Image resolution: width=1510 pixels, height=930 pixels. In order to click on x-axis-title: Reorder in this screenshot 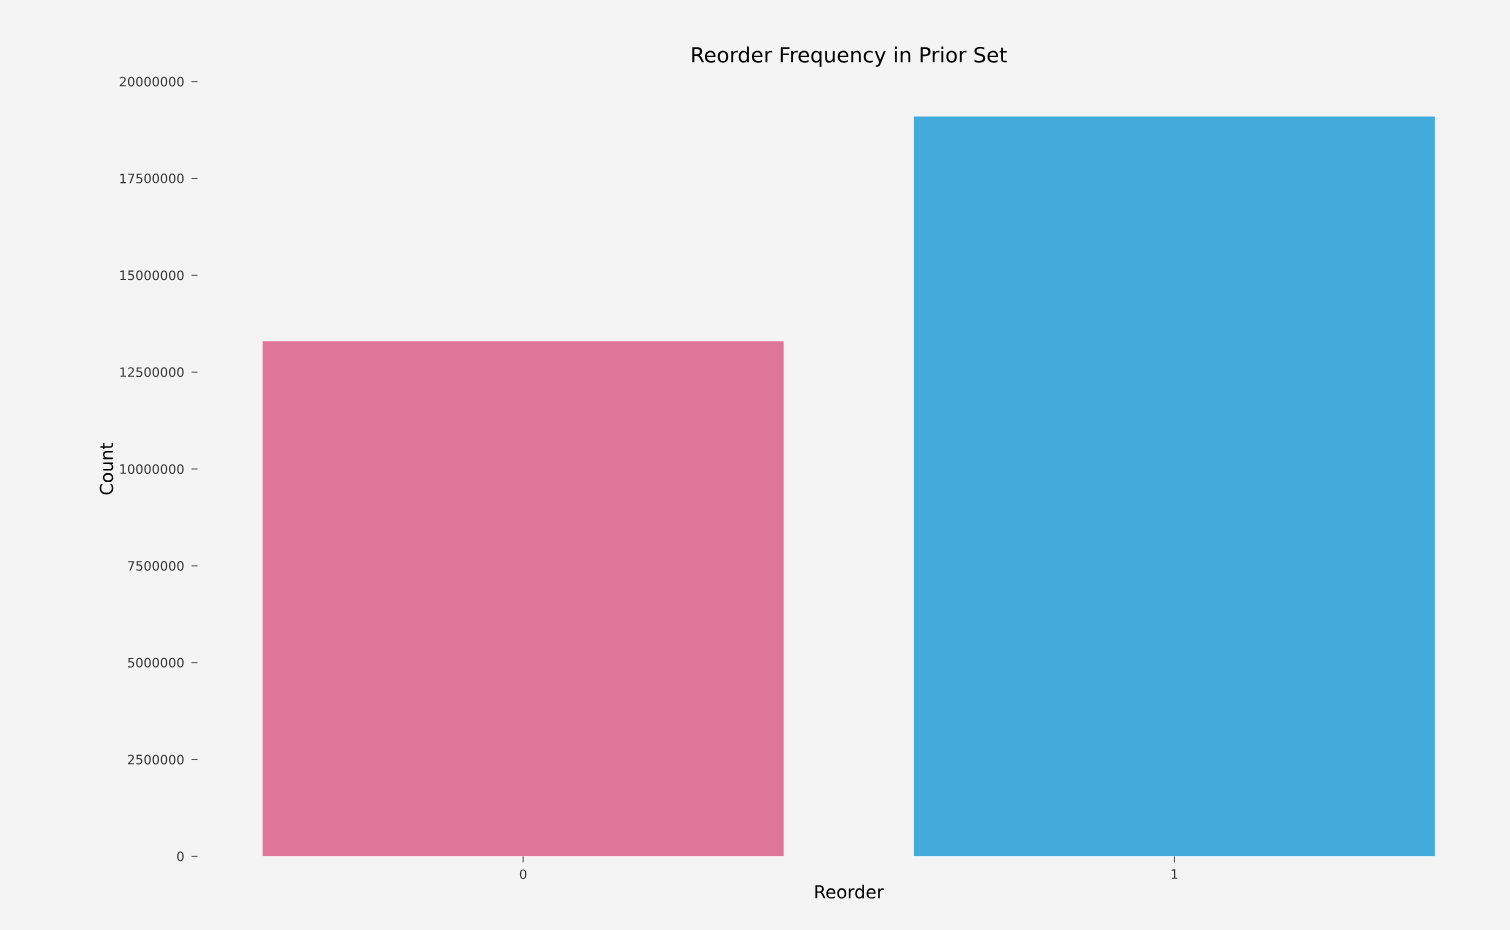, I will do `click(849, 891)`.